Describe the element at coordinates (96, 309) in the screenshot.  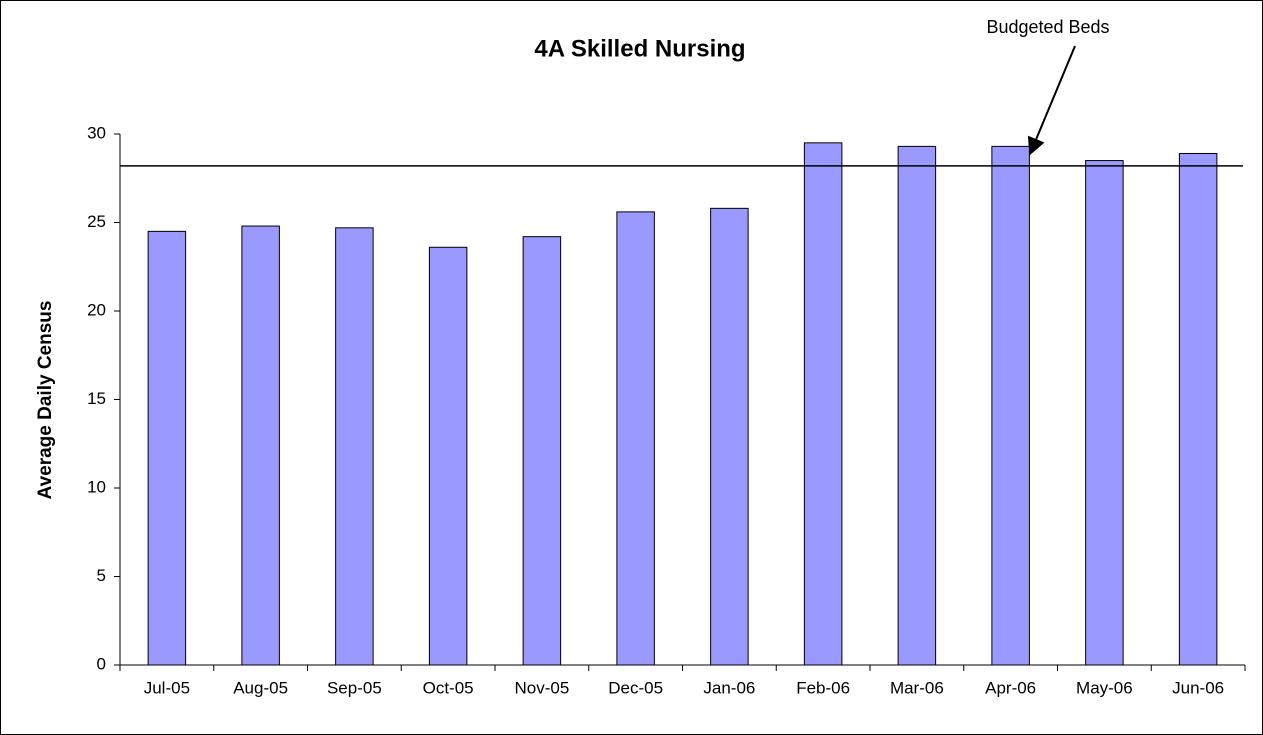
I see `y-tick-label: 20` at that location.